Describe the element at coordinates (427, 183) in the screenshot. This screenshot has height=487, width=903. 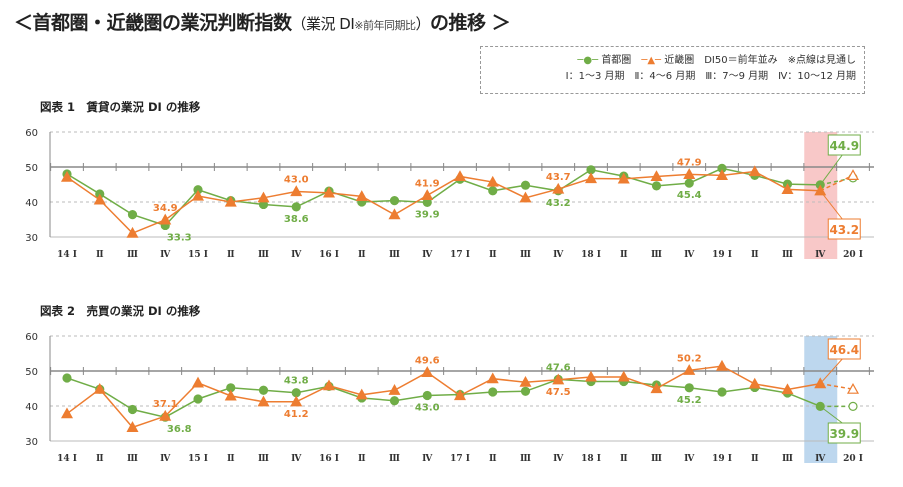
I see `data-label: 41.9` at that location.